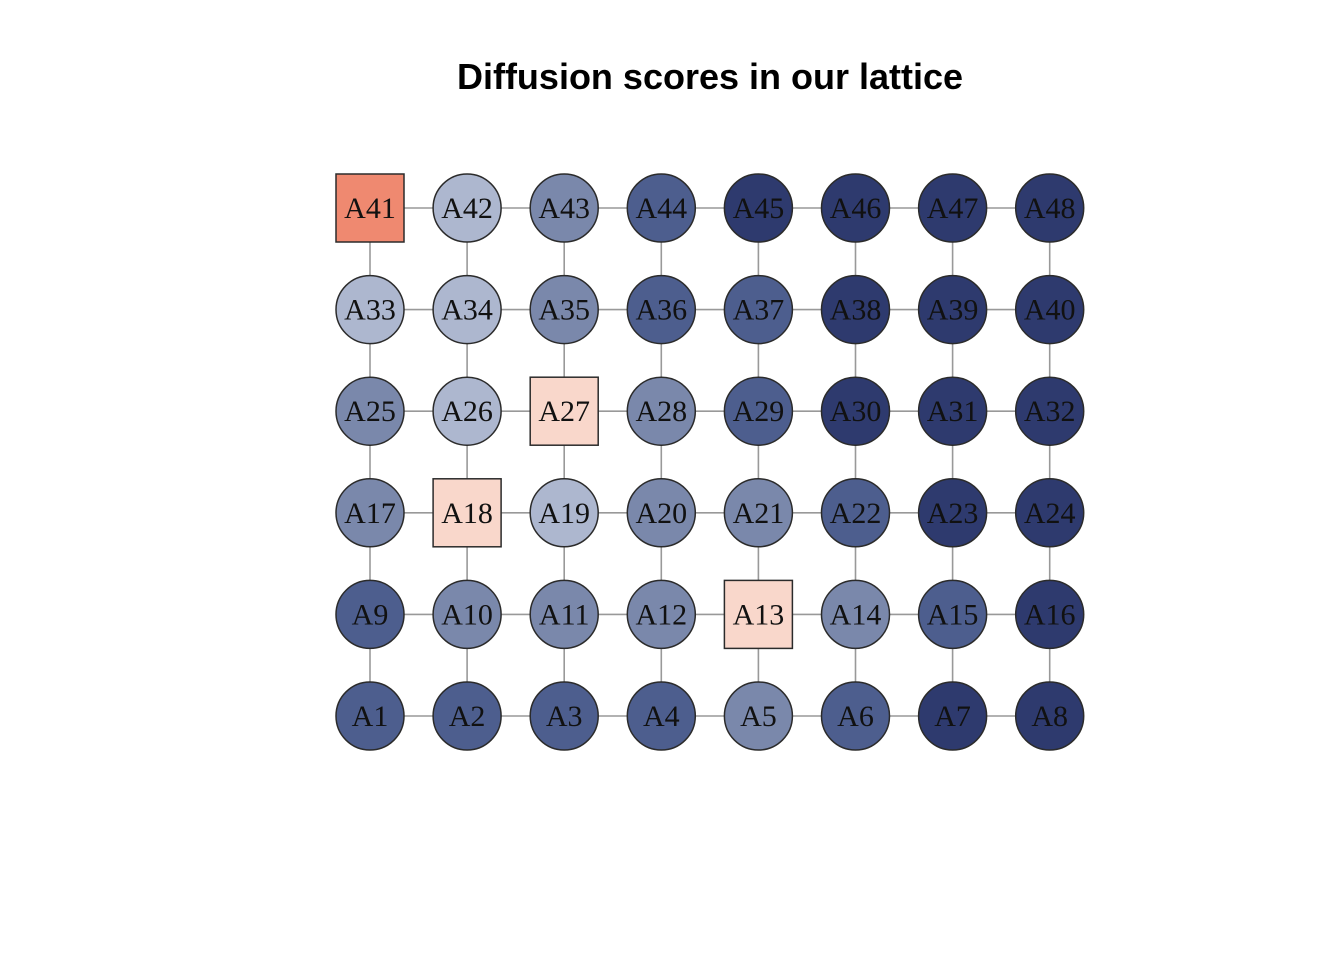 Image resolution: width=1344 pixels, height=960 pixels. Describe the element at coordinates (661, 411) in the screenshot. I see `node-label: A28` at that location.